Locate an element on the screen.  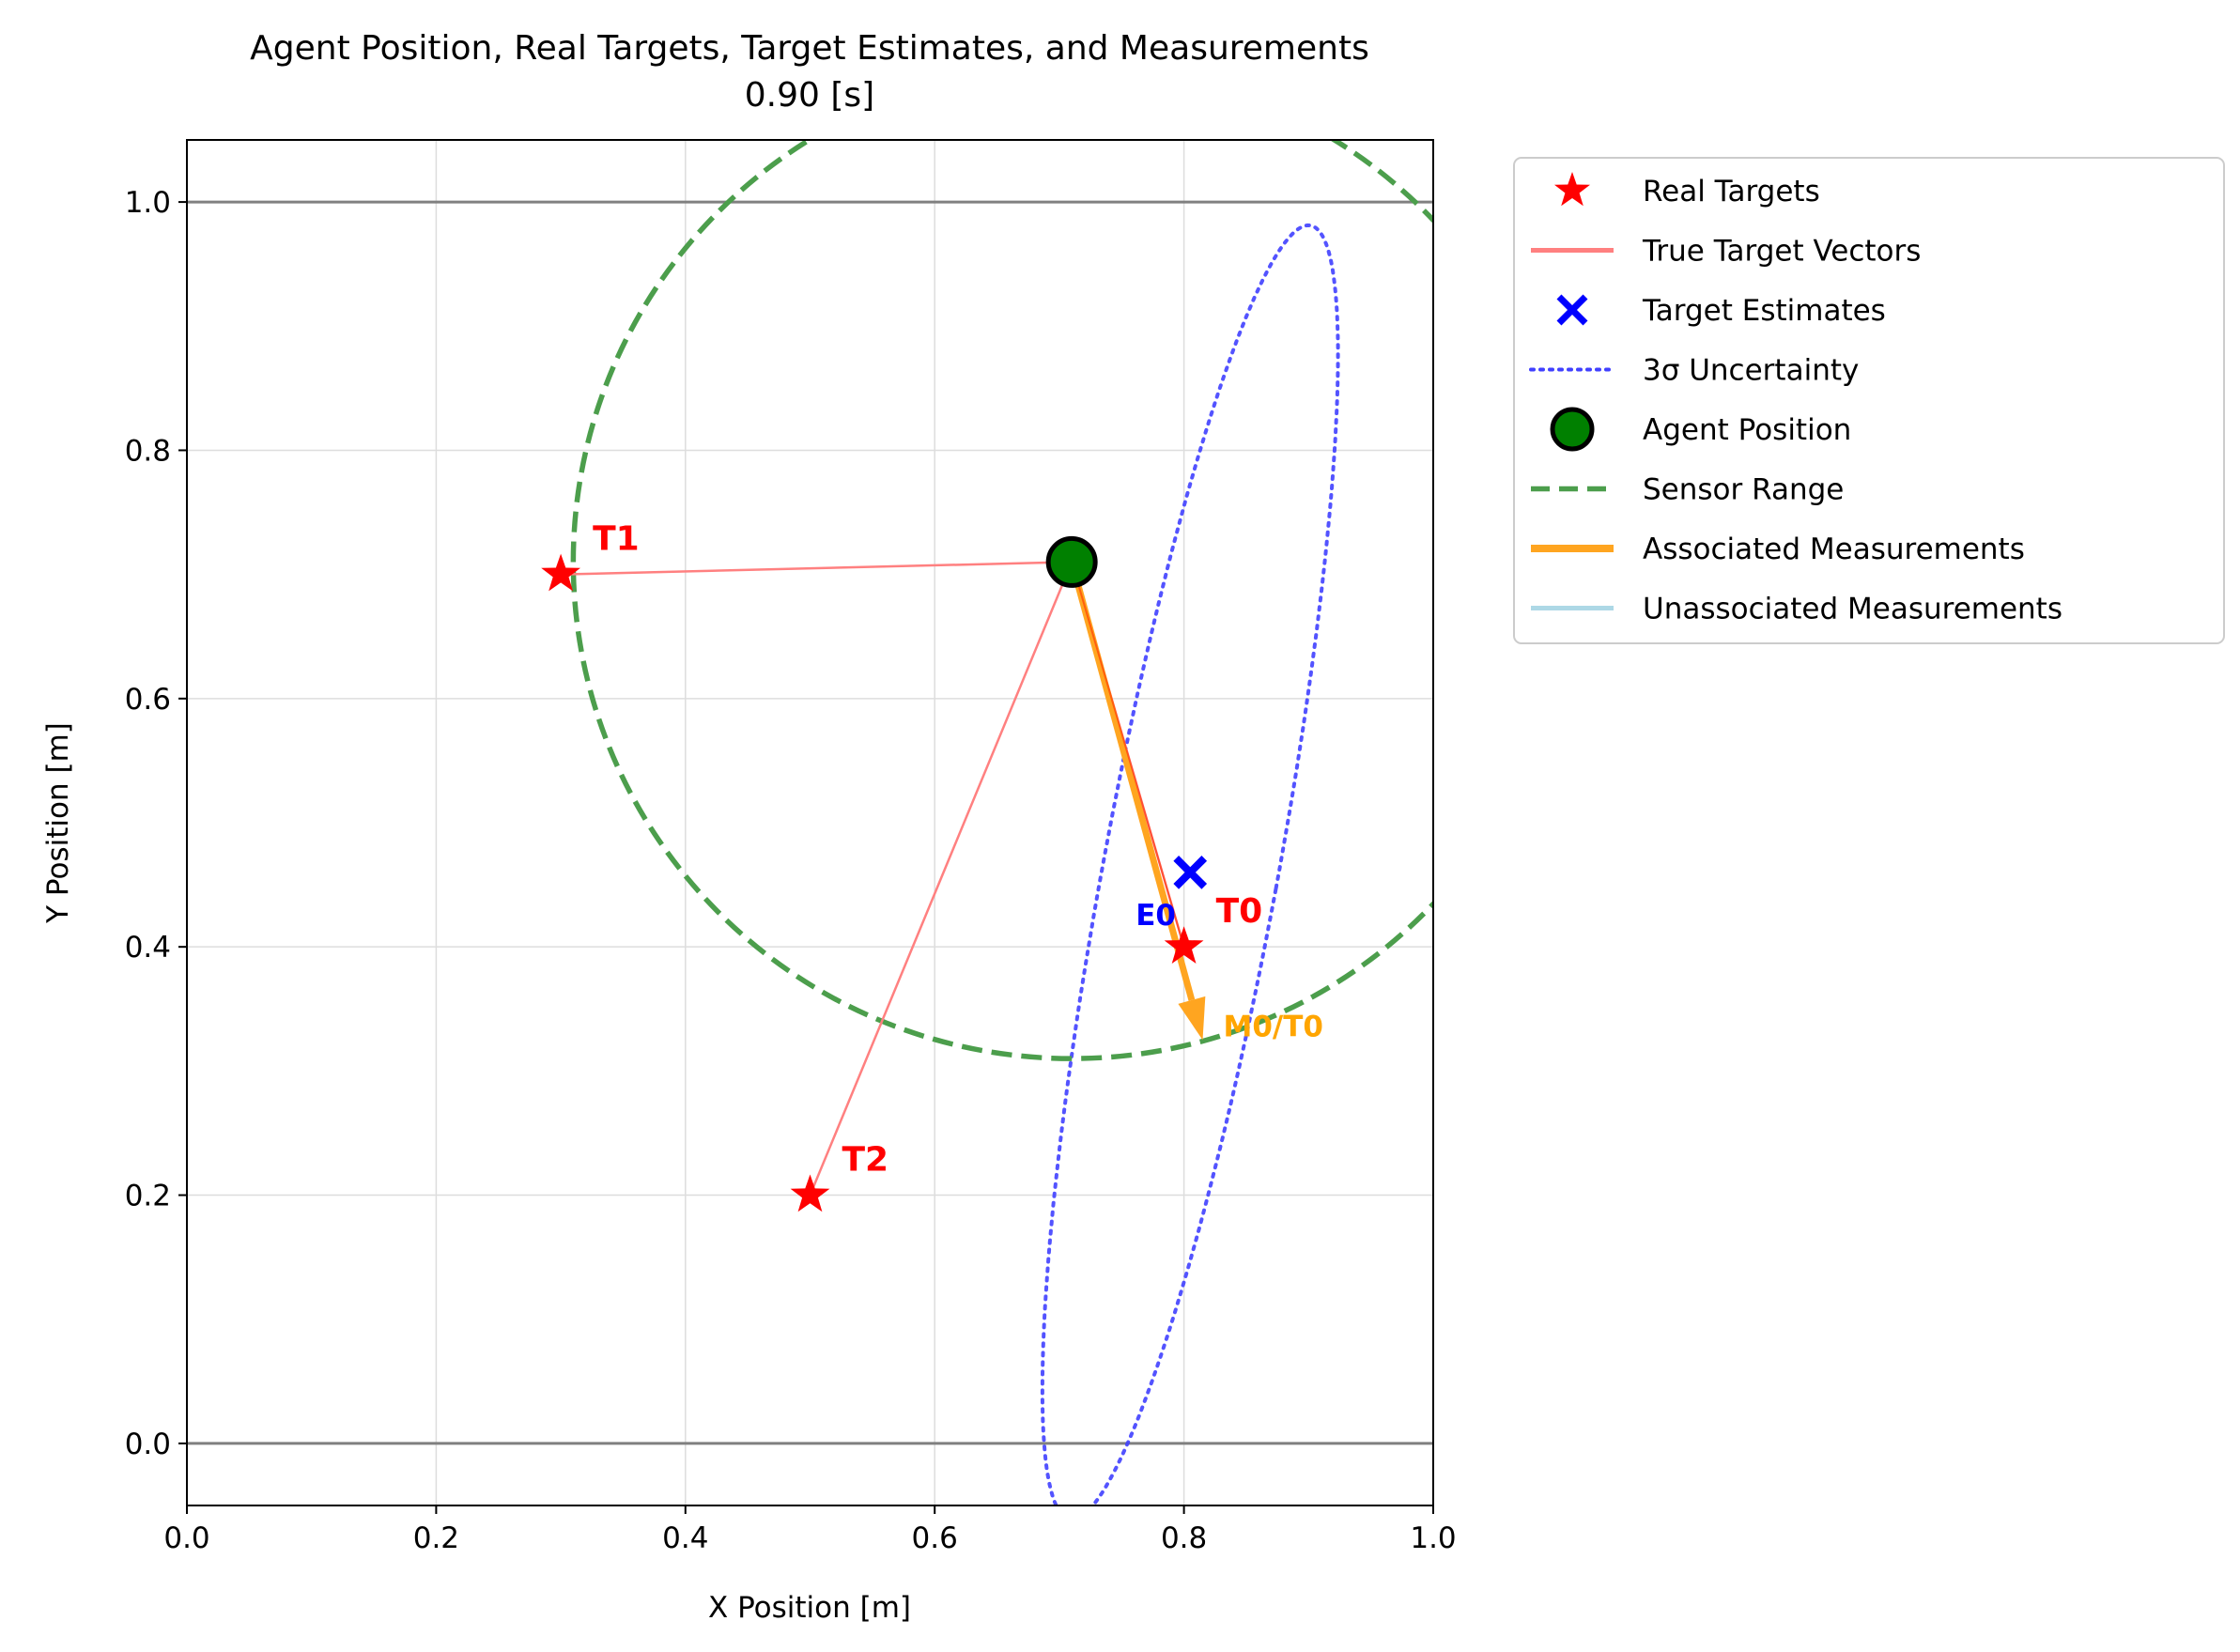
legend-label: Sensor Range is located at coordinates (1743, 490).